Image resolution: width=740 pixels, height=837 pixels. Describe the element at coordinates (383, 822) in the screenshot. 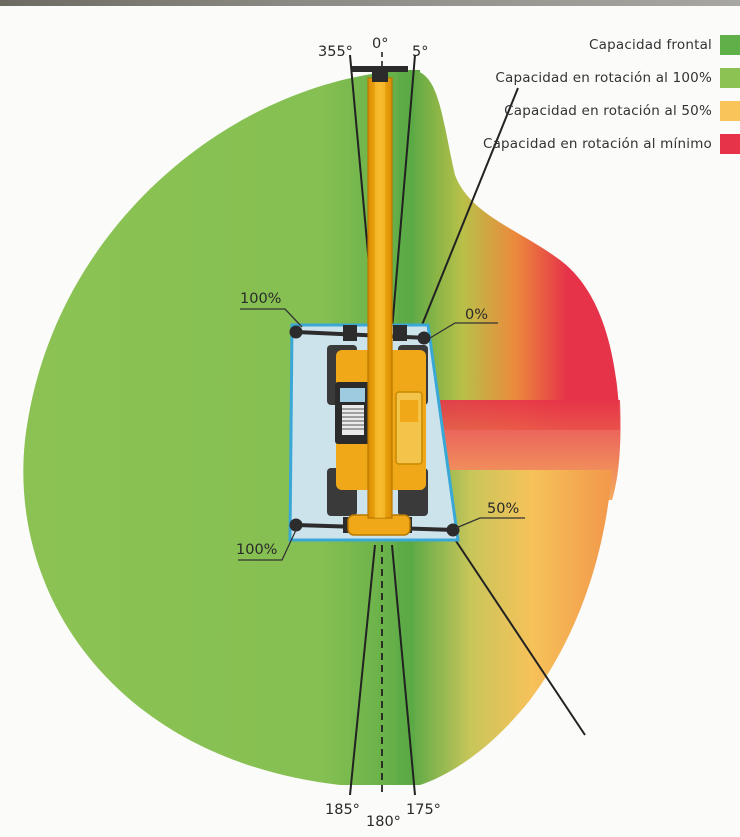

I see `angle-180-label: 180°` at that location.